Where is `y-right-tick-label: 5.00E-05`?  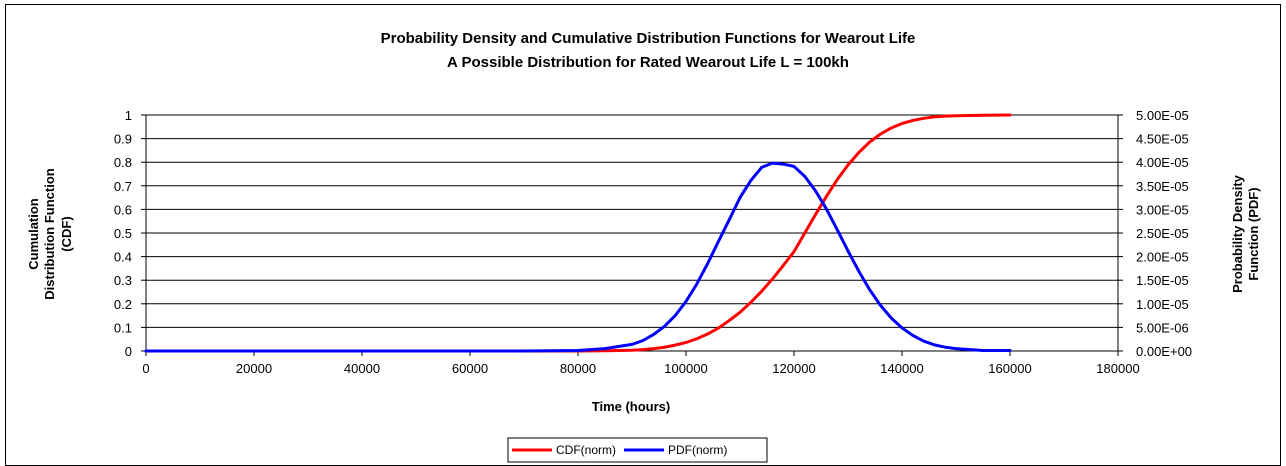 y-right-tick-label: 5.00E-05 is located at coordinates (1162, 115).